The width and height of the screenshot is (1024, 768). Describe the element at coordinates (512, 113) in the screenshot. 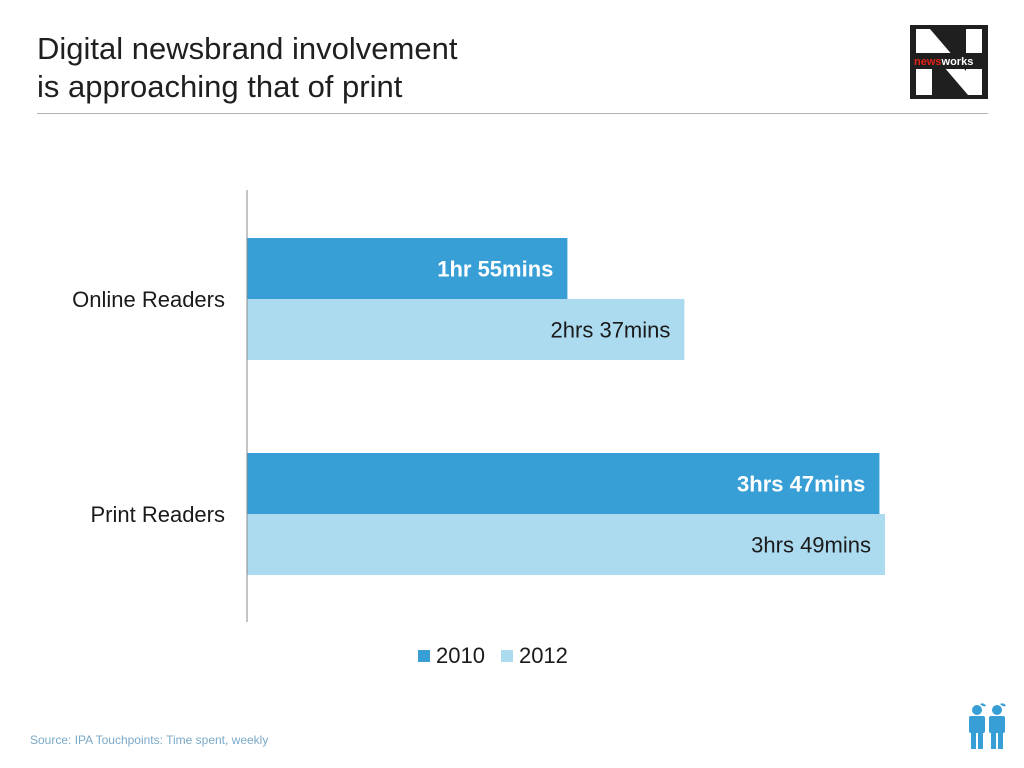

I see `title-divider` at that location.